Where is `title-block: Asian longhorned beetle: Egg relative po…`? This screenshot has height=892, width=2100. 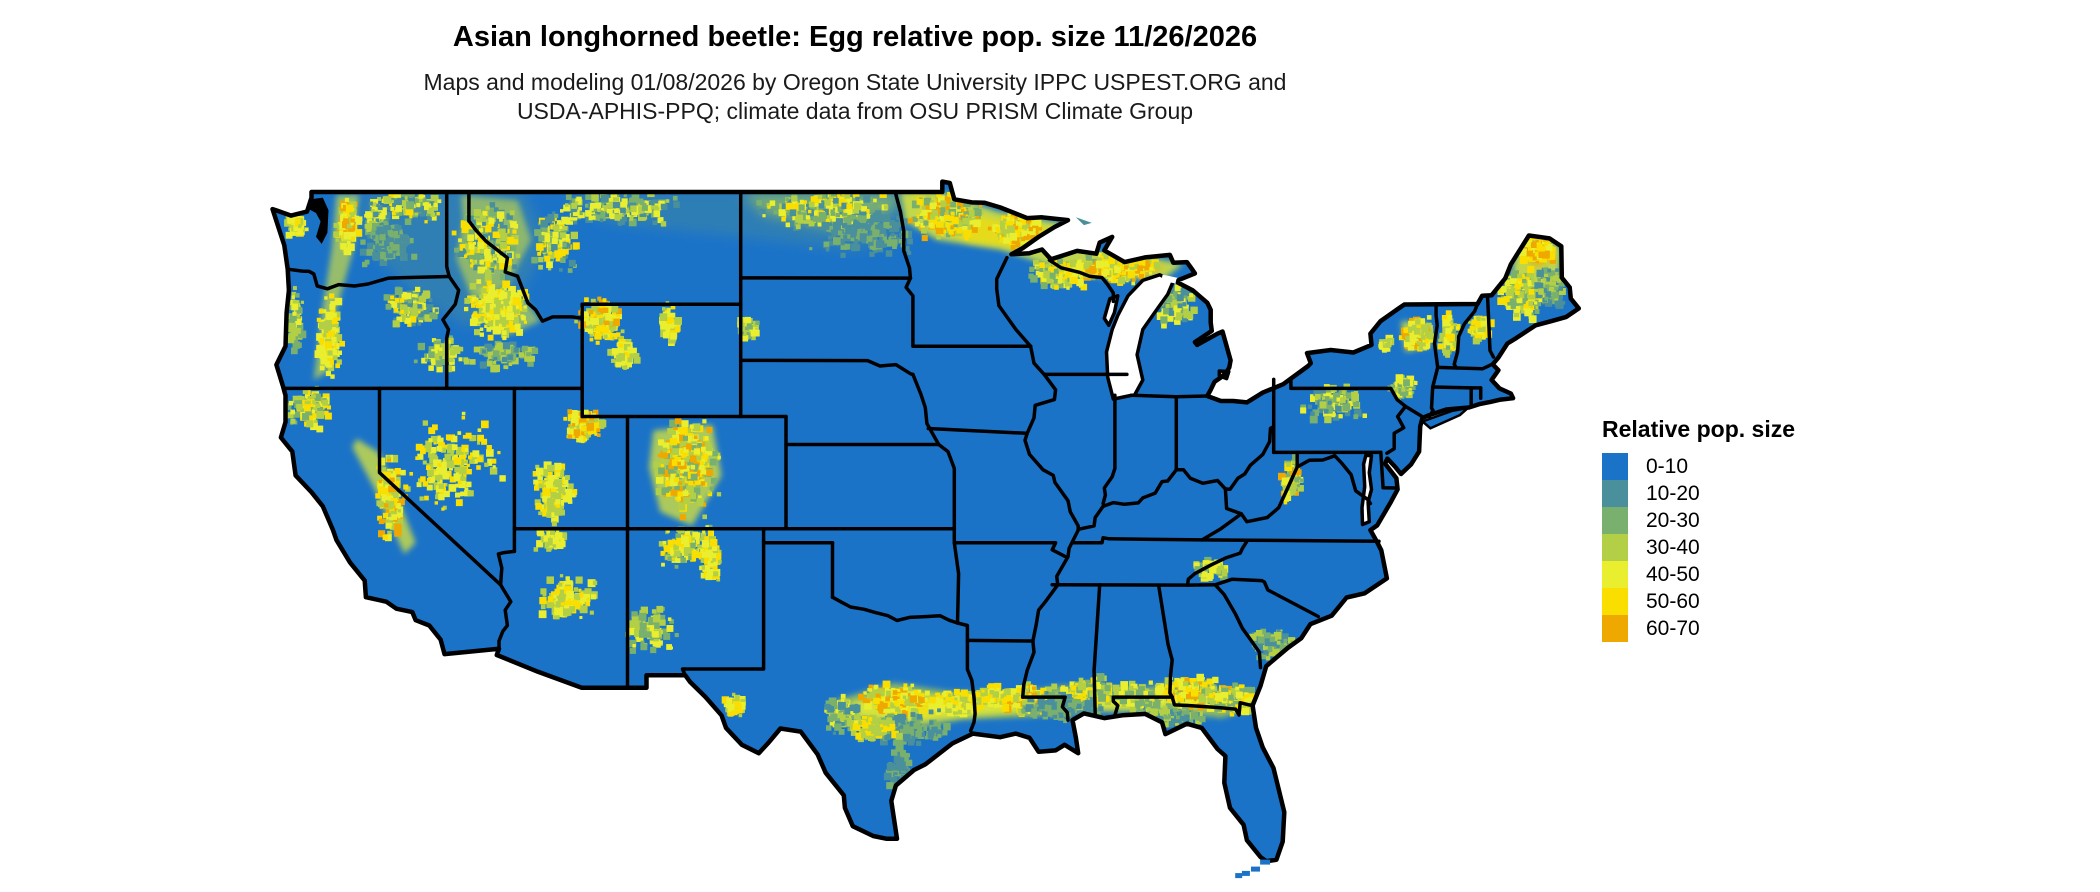 title-block: Asian longhorned beetle: Egg relative po… is located at coordinates (855, 73).